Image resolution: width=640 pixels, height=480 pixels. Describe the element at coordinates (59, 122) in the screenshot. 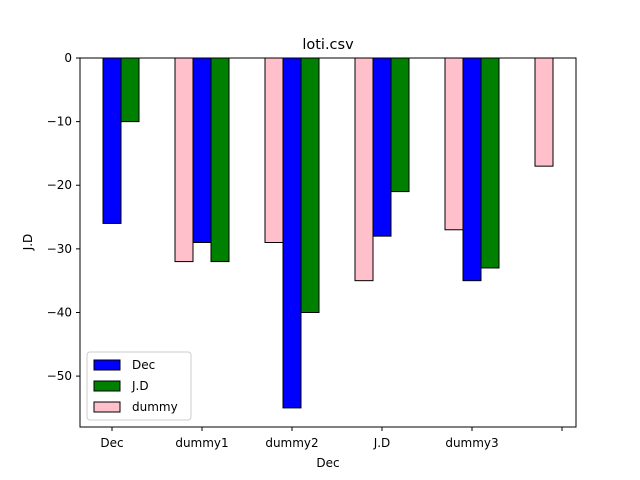

I see `y-tick-label-1: −10` at that location.